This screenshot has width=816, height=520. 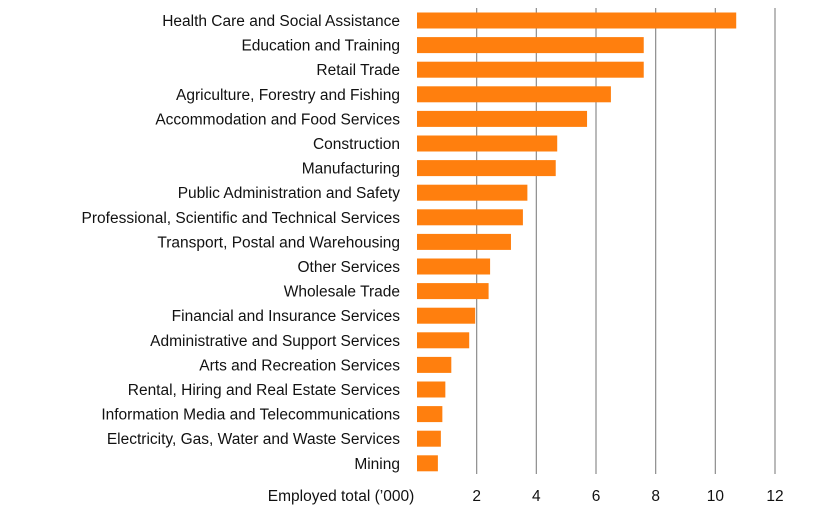 What do you see at coordinates (264, 390) in the screenshot?
I see `category-label: Rental, Hiring and Real Estate Services` at bounding box center [264, 390].